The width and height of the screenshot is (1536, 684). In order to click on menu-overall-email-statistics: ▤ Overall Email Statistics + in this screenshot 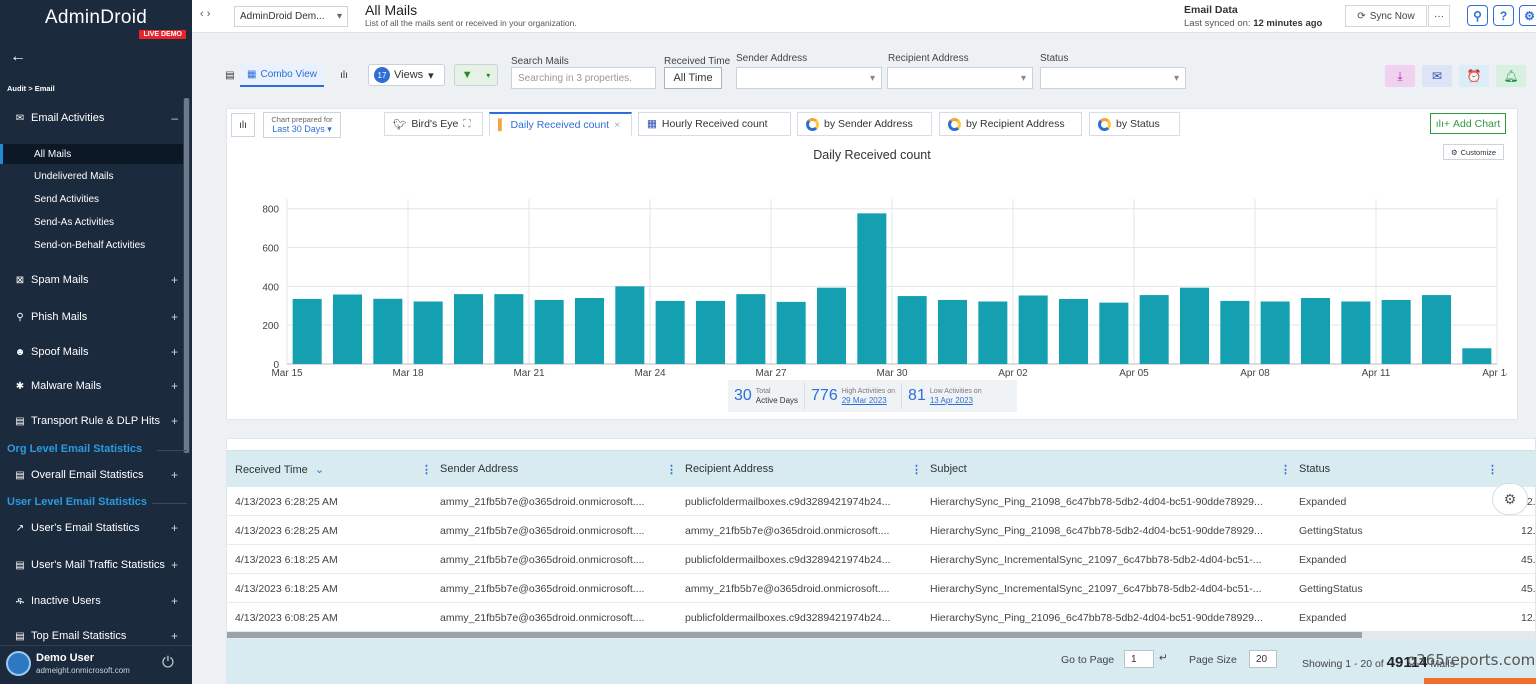, I will do `click(91, 475)`.